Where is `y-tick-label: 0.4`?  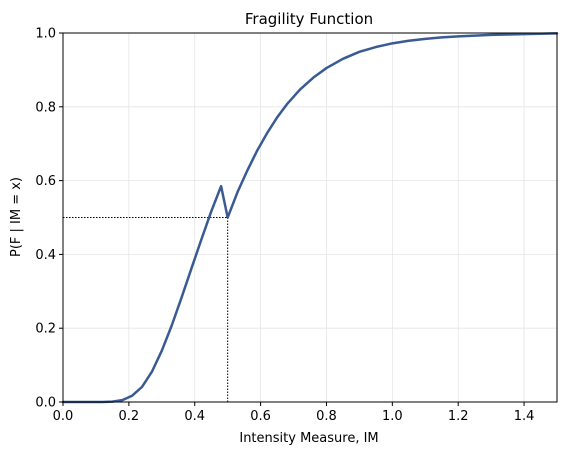
y-tick-label: 0.4 is located at coordinates (45, 255).